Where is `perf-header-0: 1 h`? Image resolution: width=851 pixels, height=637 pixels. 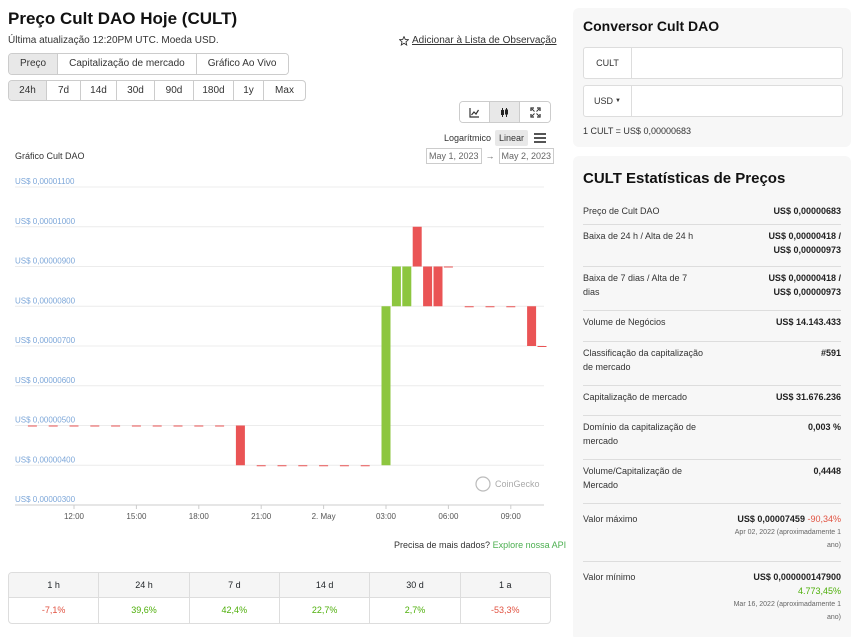
perf-header-0: 1 h is located at coordinates (54, 585).